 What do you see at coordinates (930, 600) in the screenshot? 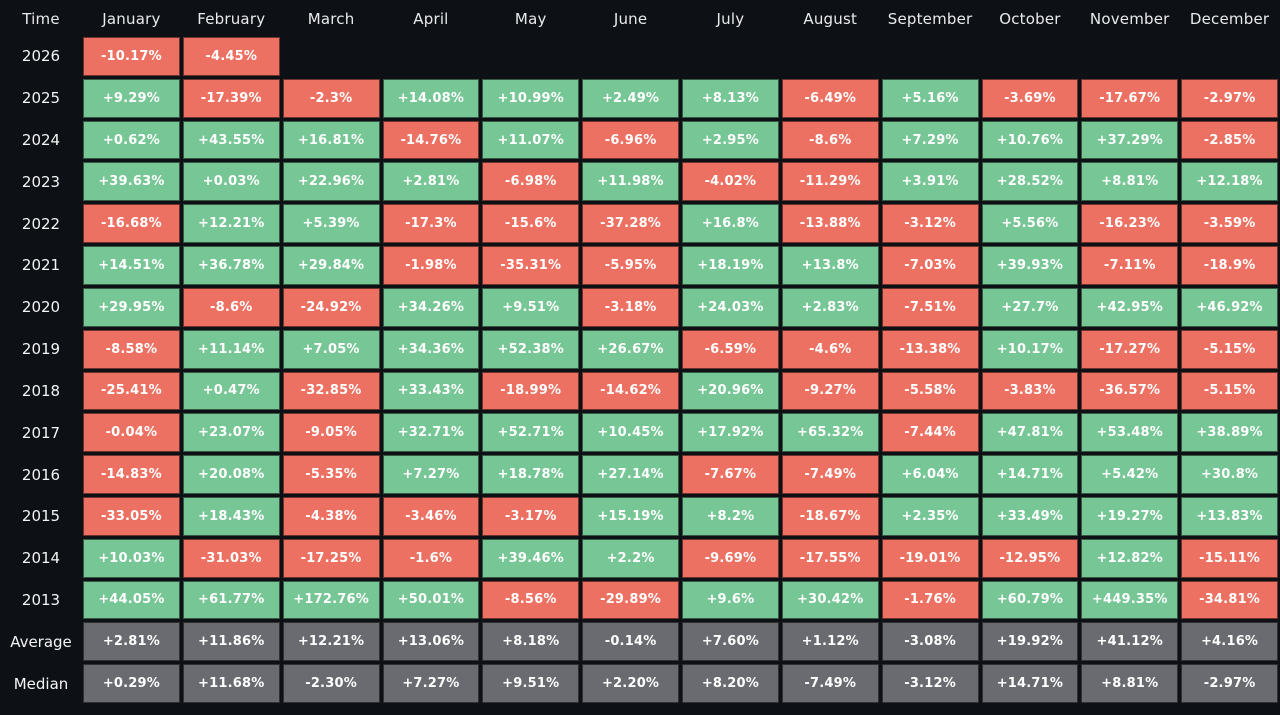
I see `return-cell-2013-september: -1.76%` at bounding box center [930, 600].